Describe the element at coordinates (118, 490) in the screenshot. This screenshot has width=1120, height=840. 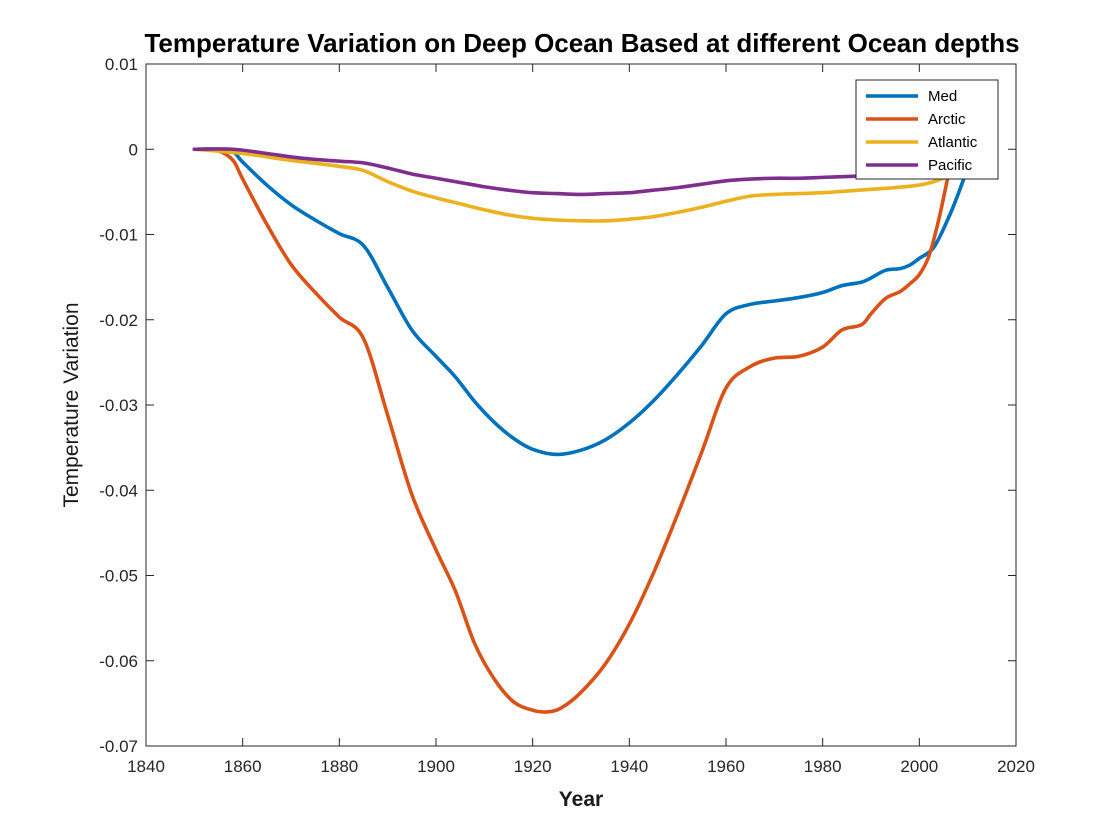
I see `y-tick-label: -0.04` at that location.